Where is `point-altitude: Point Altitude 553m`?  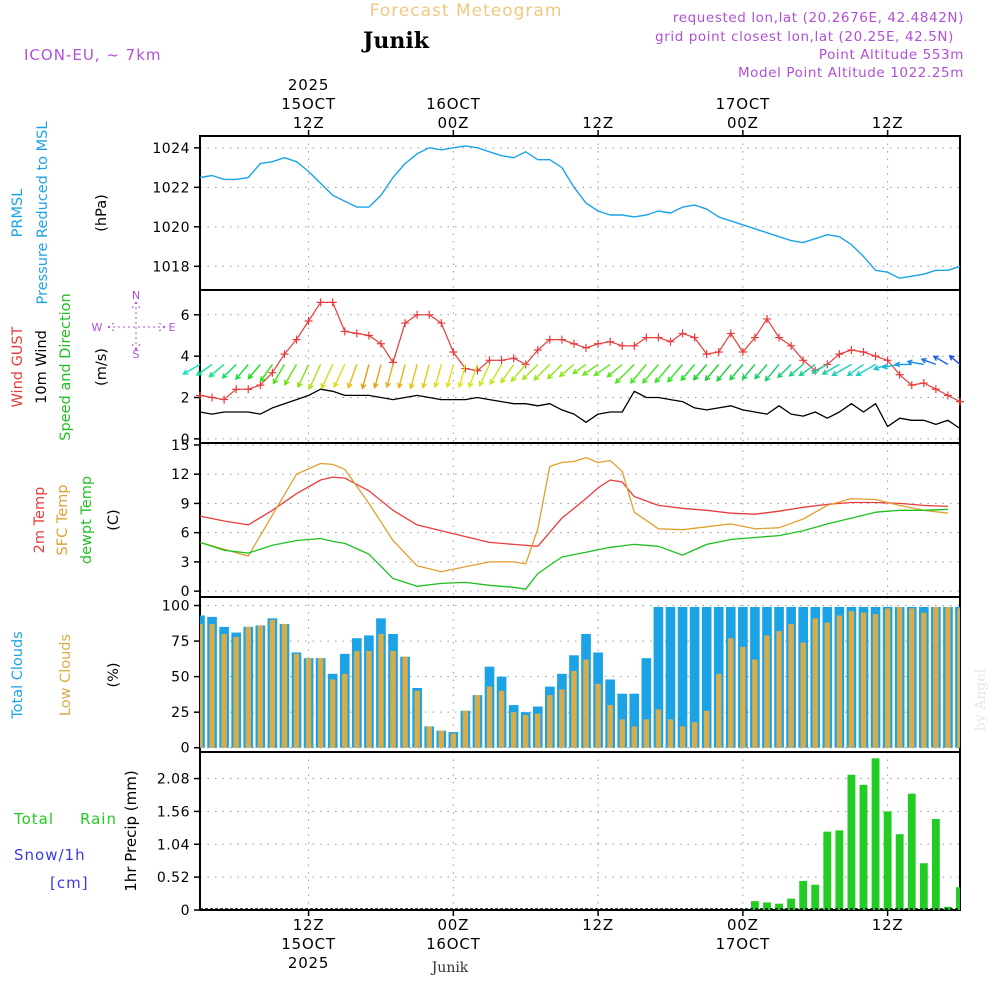 point-altitude: Point Altitude 553m is located at coordinates (891, 55).